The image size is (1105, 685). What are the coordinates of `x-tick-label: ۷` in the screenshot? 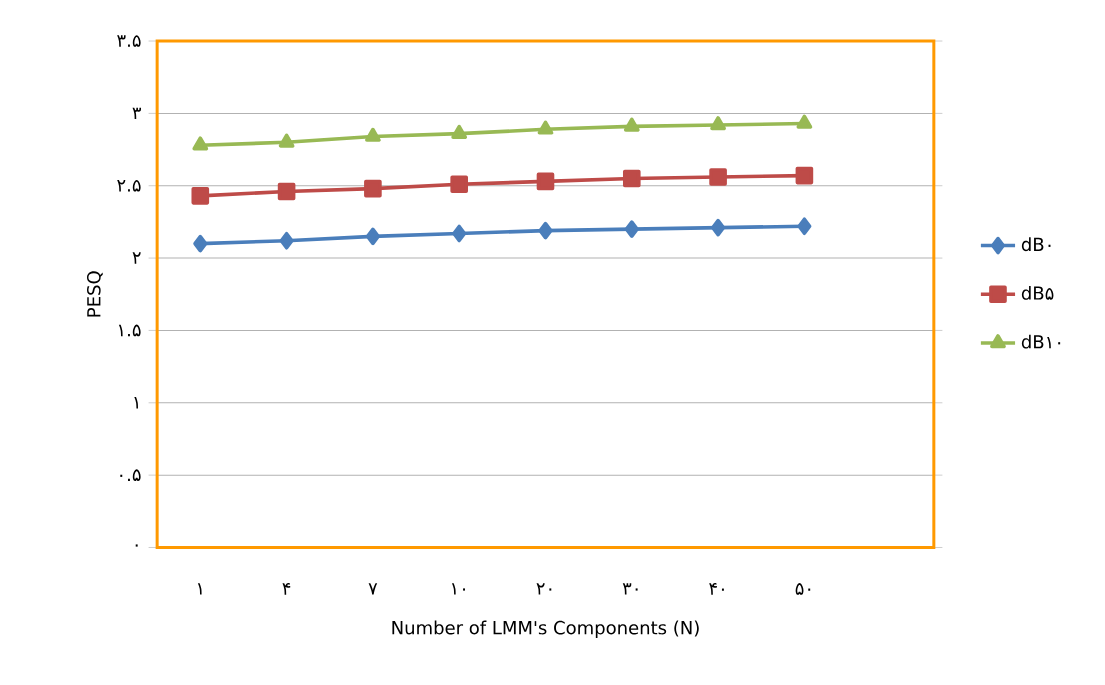 It's located at (373, 589).